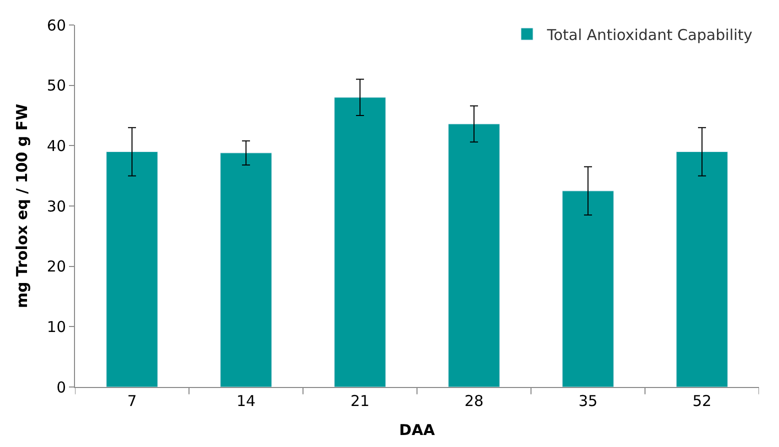  I want to click on y-axis-title: mg Trolox eq / 100 g FW, so click(22, 205).